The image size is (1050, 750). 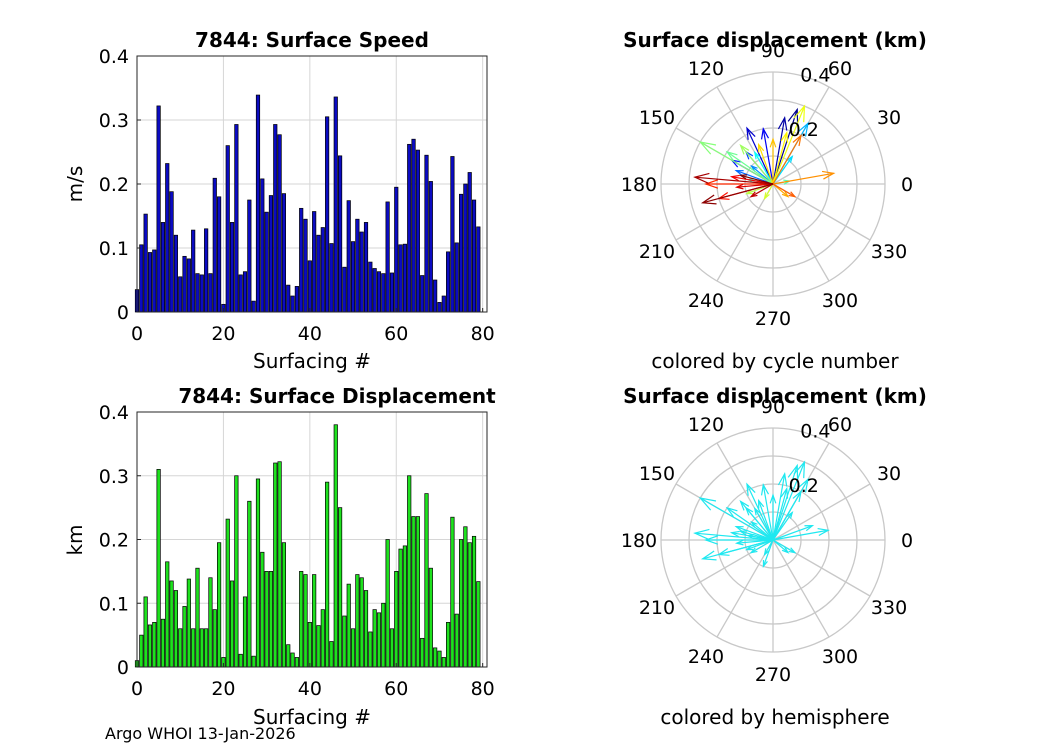 I want to click on displacement-xtick-label: 80, so click(x=483, y=689).